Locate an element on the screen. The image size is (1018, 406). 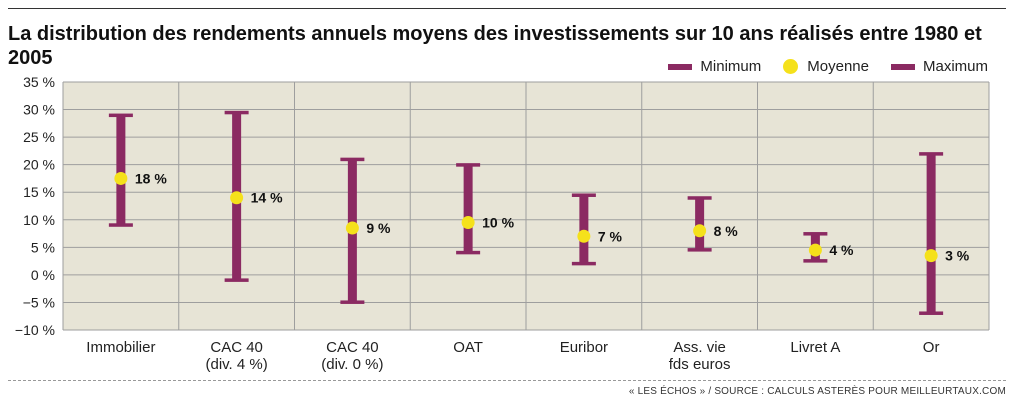
mean-value-label: 3 % is located at coordinates (957, 256).